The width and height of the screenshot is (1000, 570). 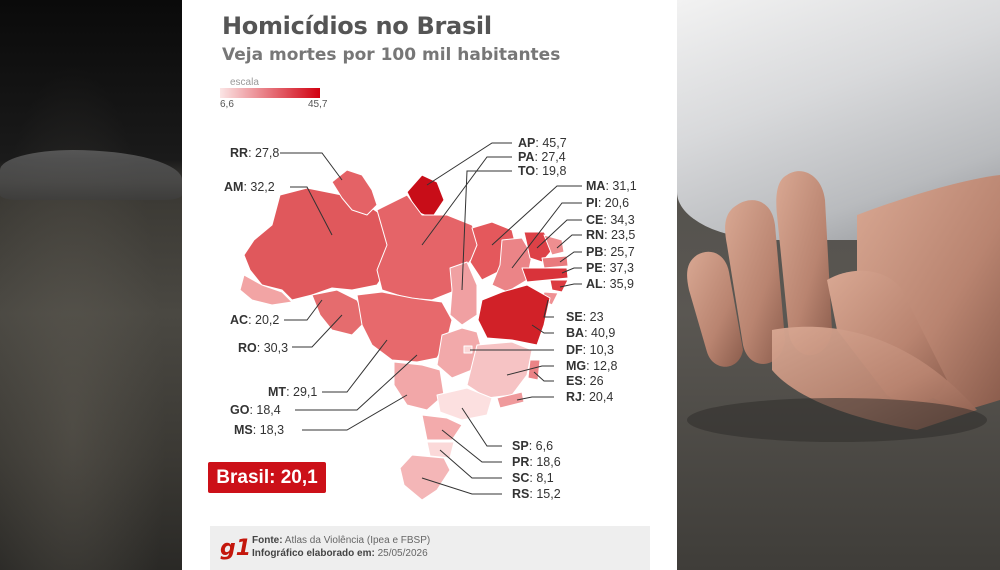 I want to click on state-rr, so click(x=354, y=192).